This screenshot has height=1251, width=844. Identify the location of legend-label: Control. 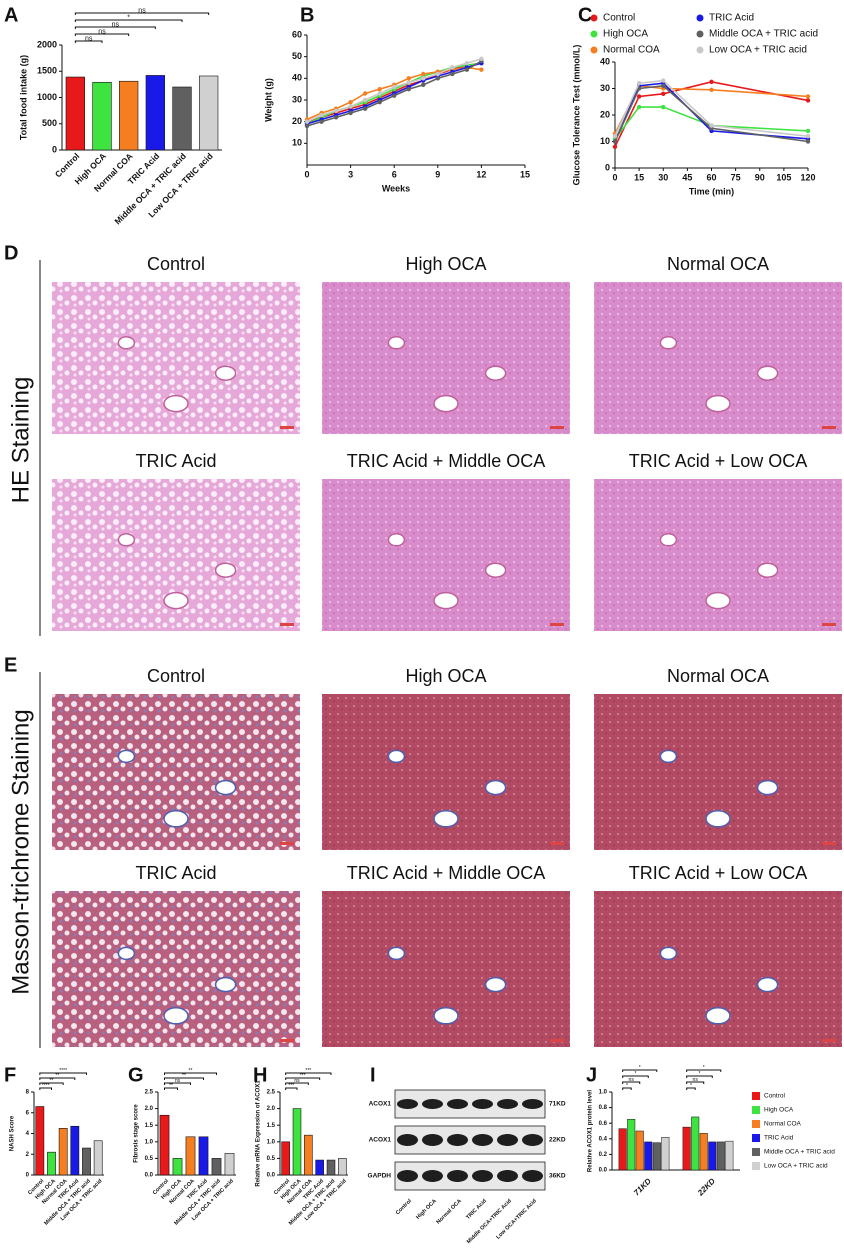
(619, 18).